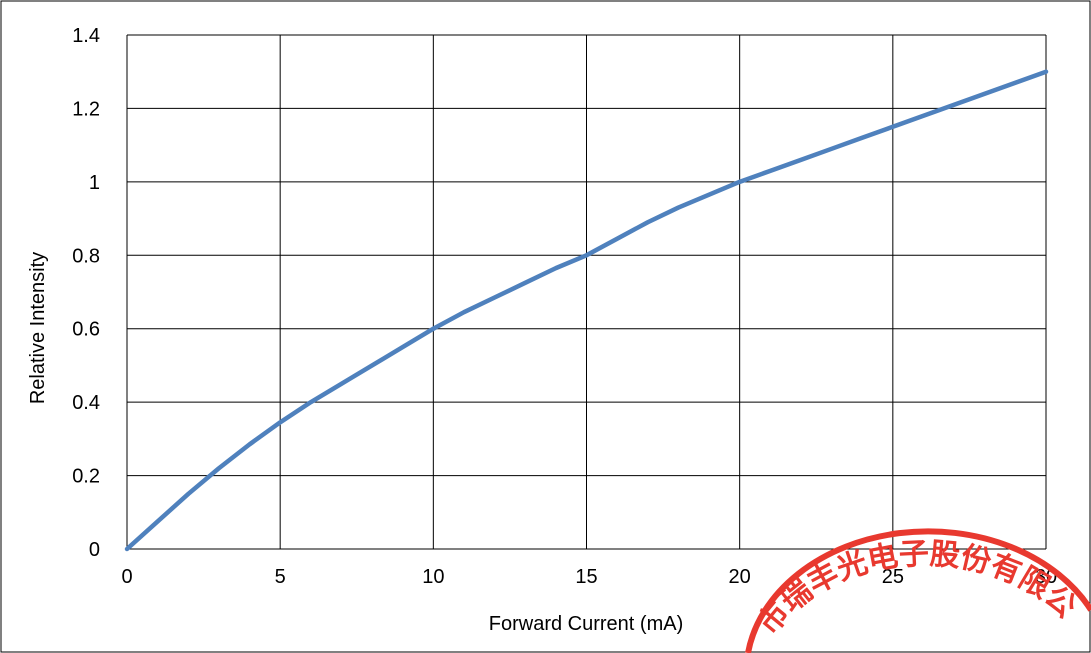  I want to click on y-tick-label: 0.2, so click(86, 477).